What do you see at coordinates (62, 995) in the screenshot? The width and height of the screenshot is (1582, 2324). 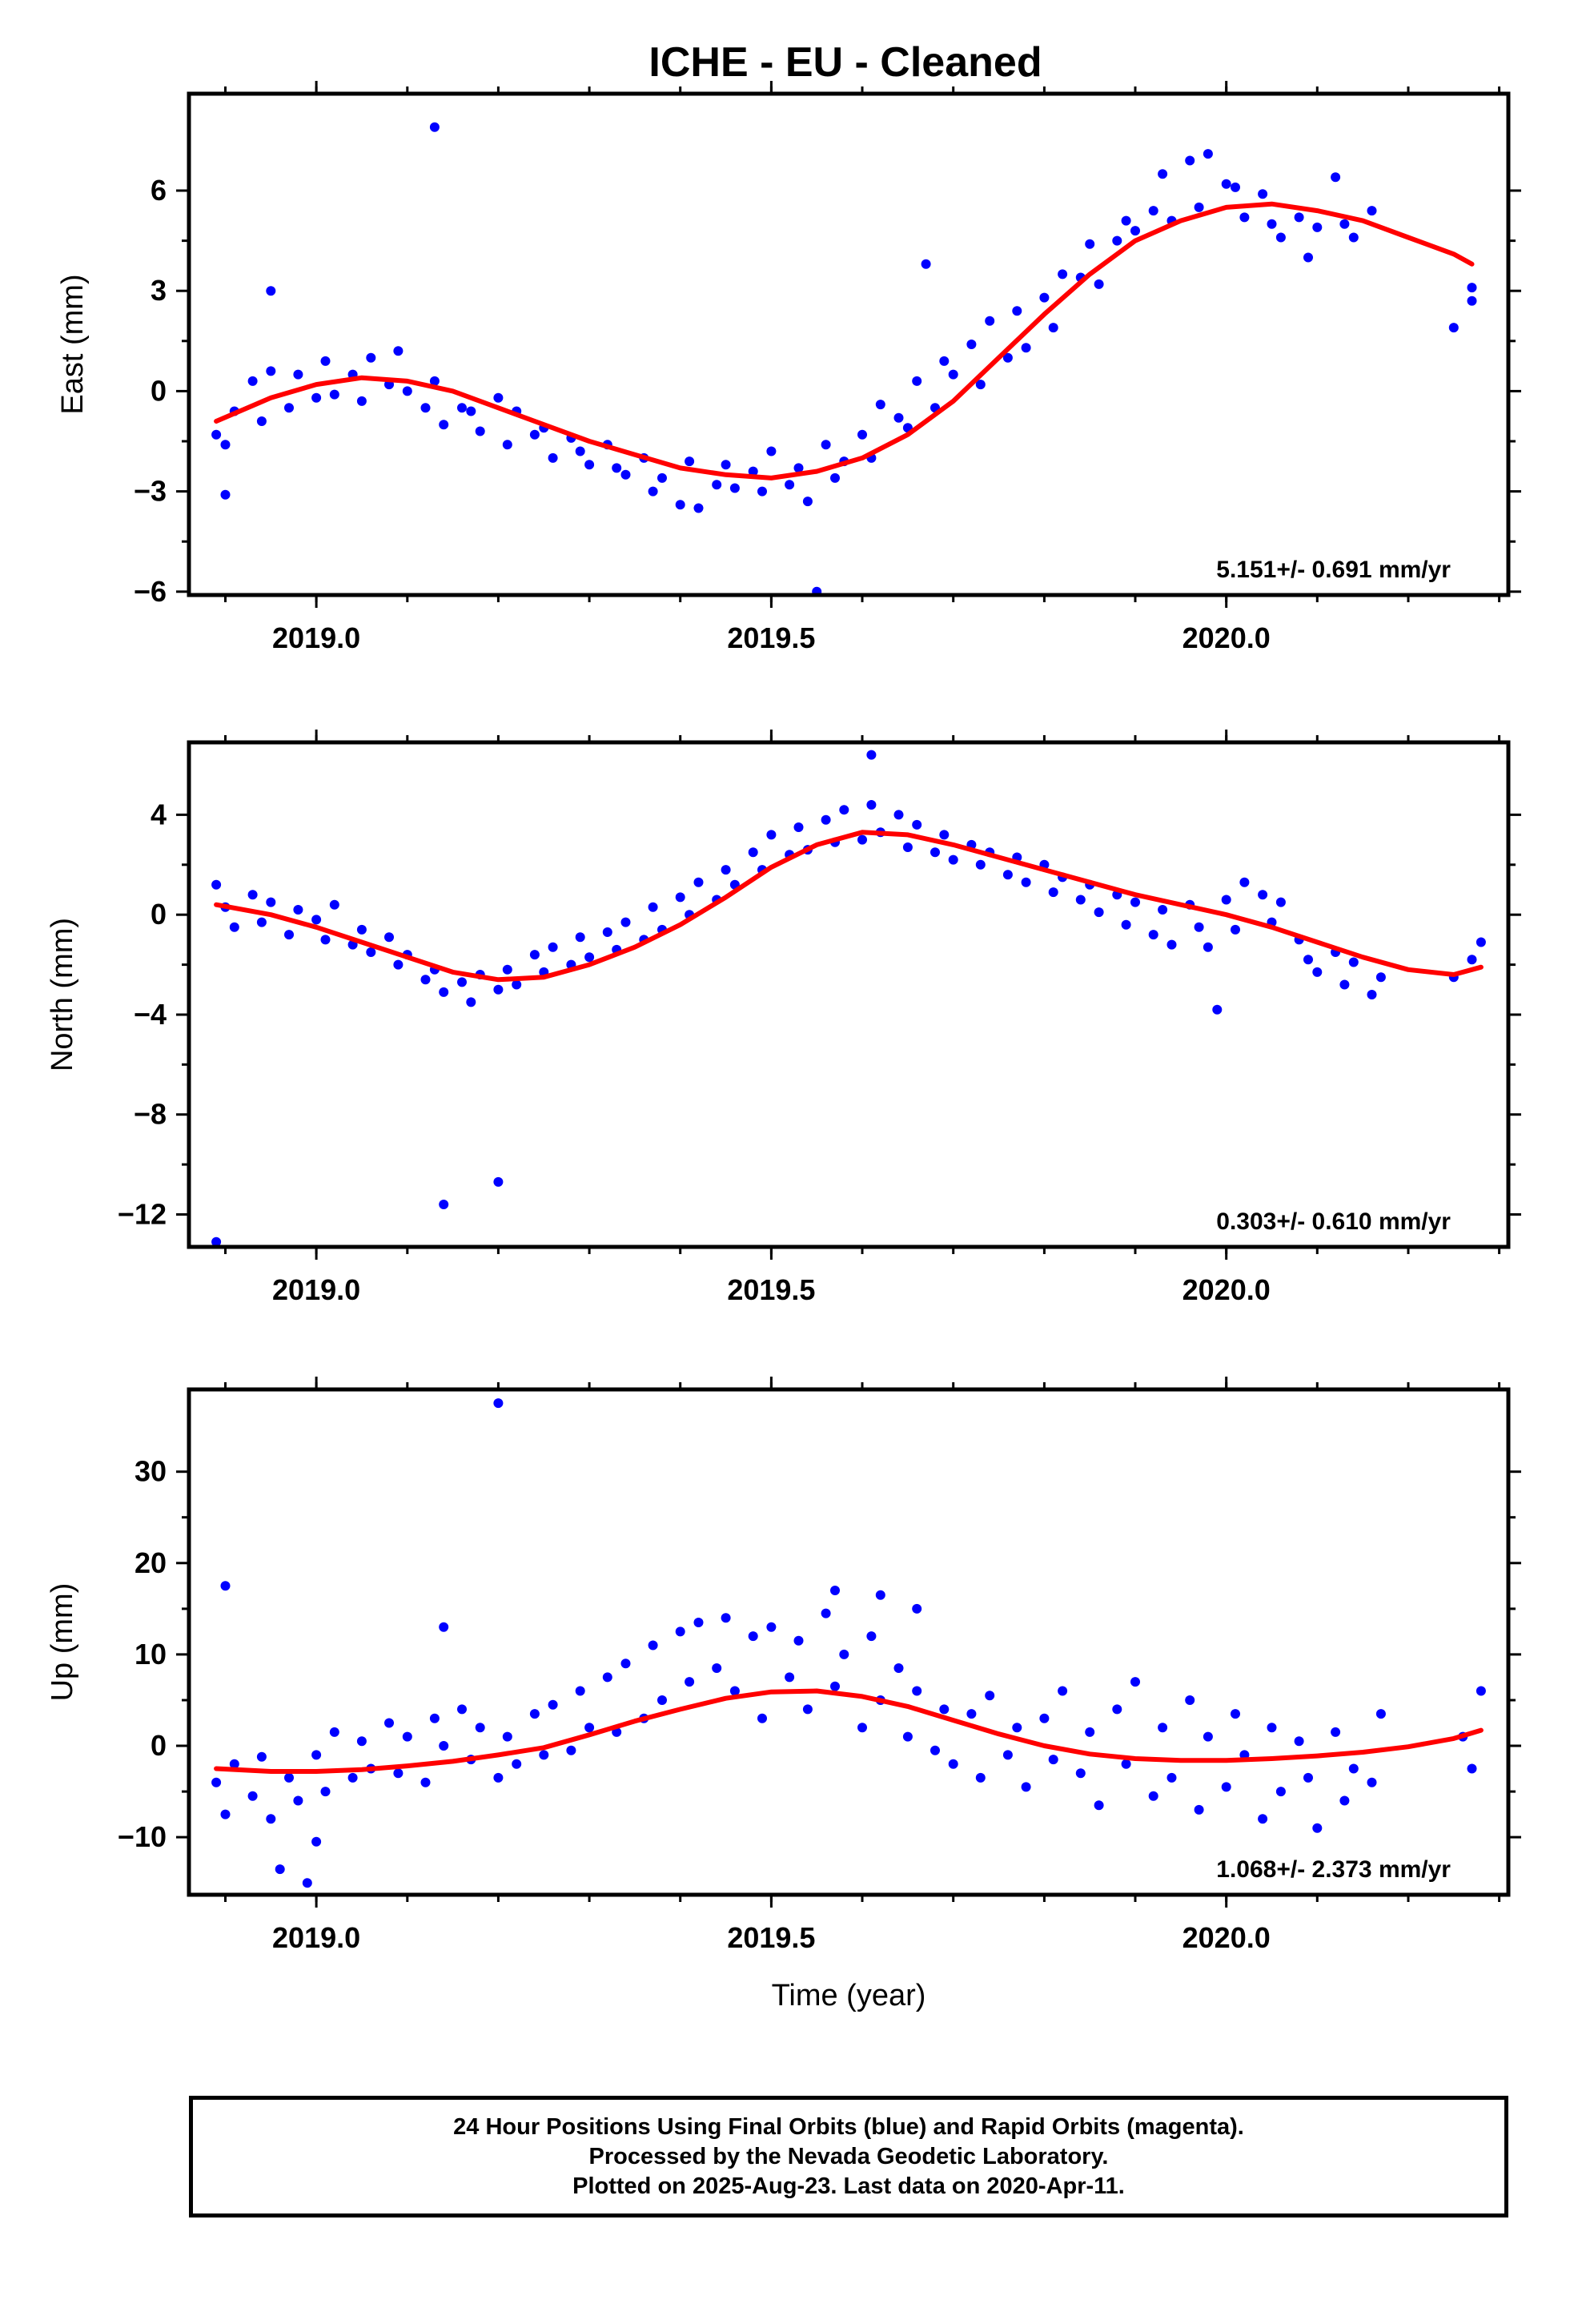 I see `y-axis-label: North (mm)` at bounding box center [62, 995].